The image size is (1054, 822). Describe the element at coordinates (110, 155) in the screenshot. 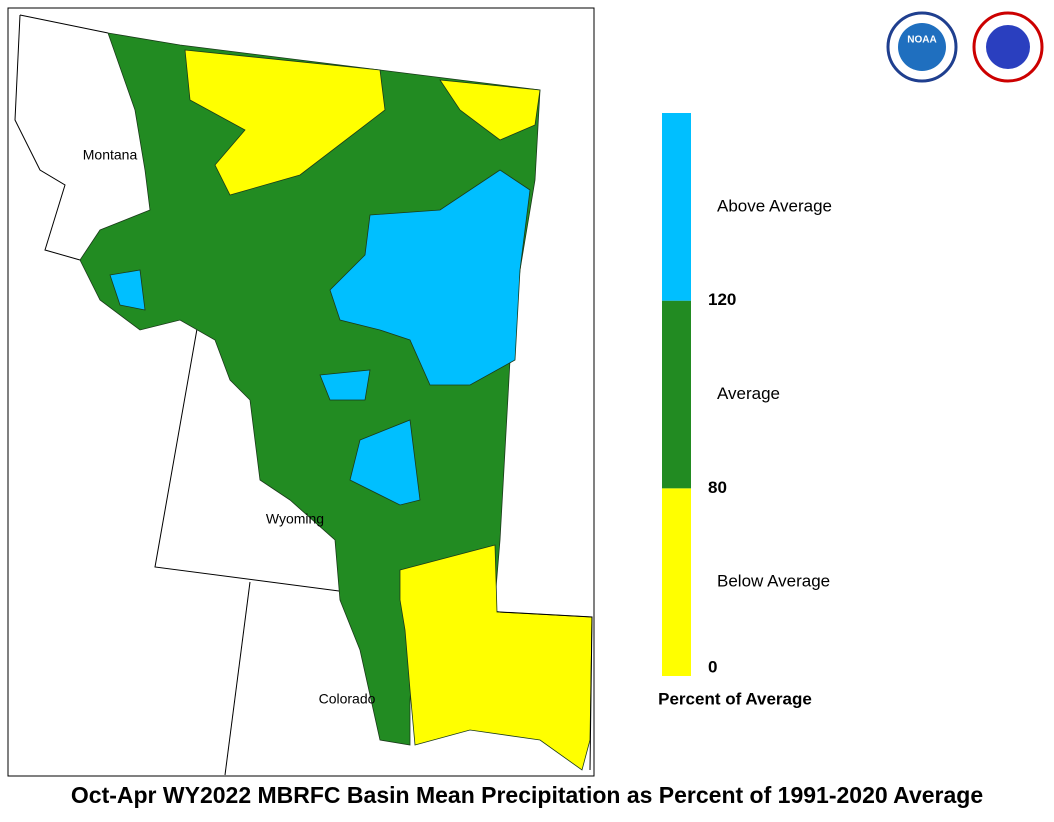

I see `state-label: Montana` at that location.